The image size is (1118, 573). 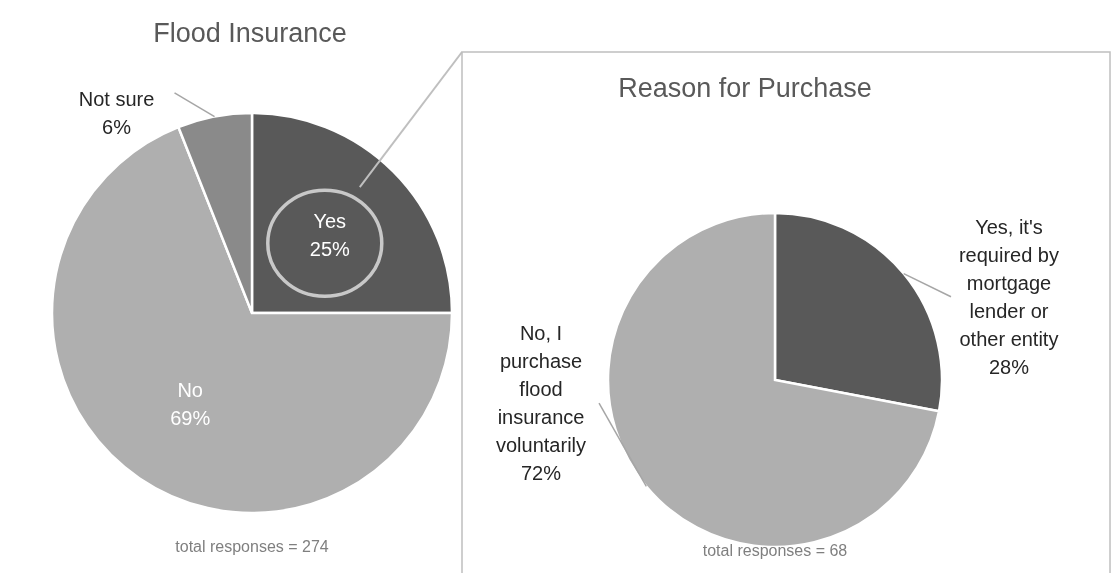 I want to click on data-label: 72%, so click(x=541, y=473).